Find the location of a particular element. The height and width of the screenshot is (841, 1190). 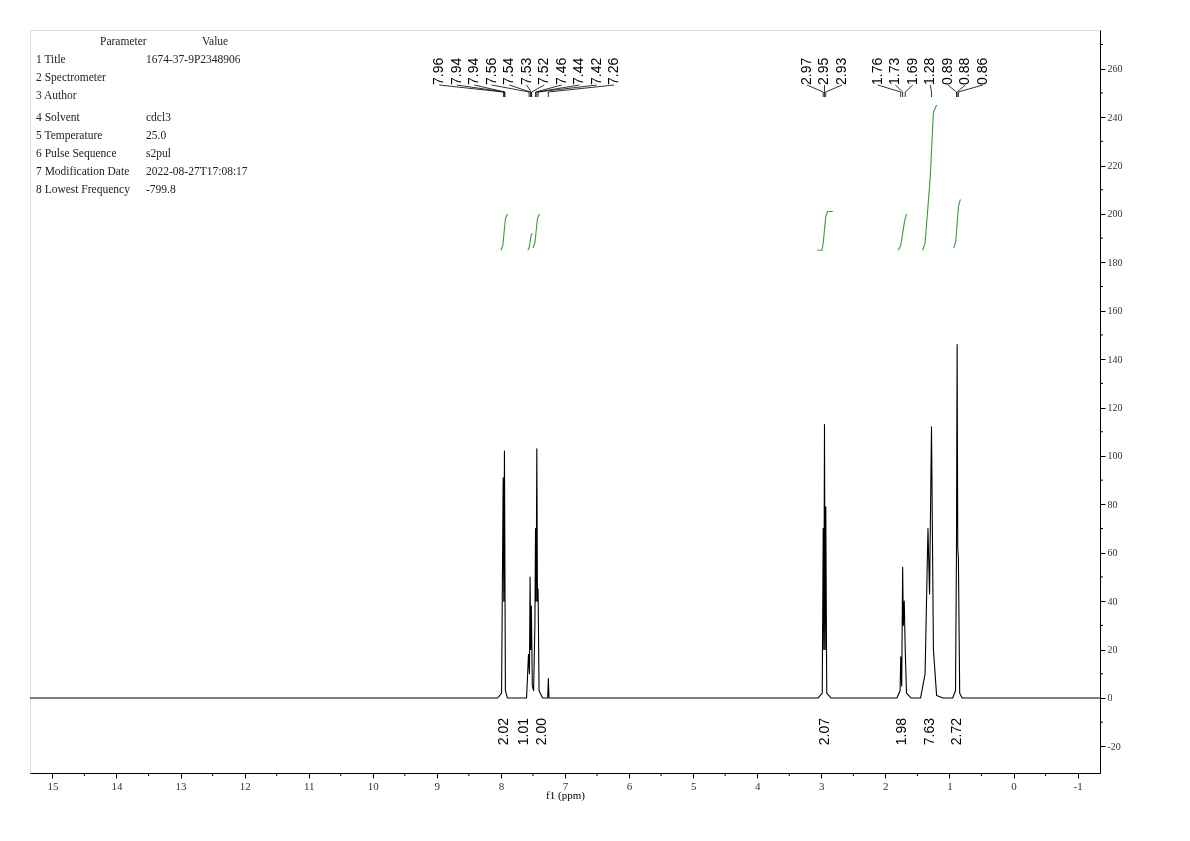

y-tick-label: 140 is located at coordinates (1115, 359).